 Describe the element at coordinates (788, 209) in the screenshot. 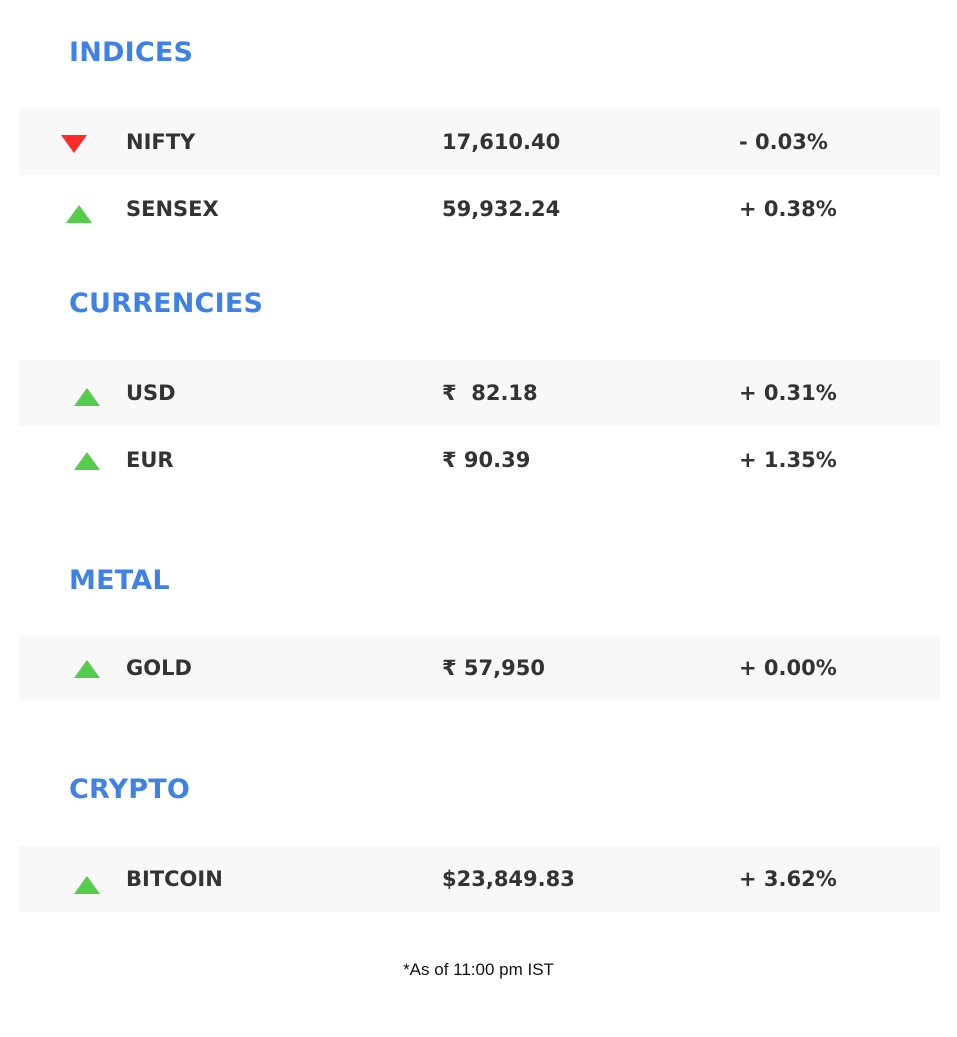

I see `instrument-change: + 0.38%` at that location.